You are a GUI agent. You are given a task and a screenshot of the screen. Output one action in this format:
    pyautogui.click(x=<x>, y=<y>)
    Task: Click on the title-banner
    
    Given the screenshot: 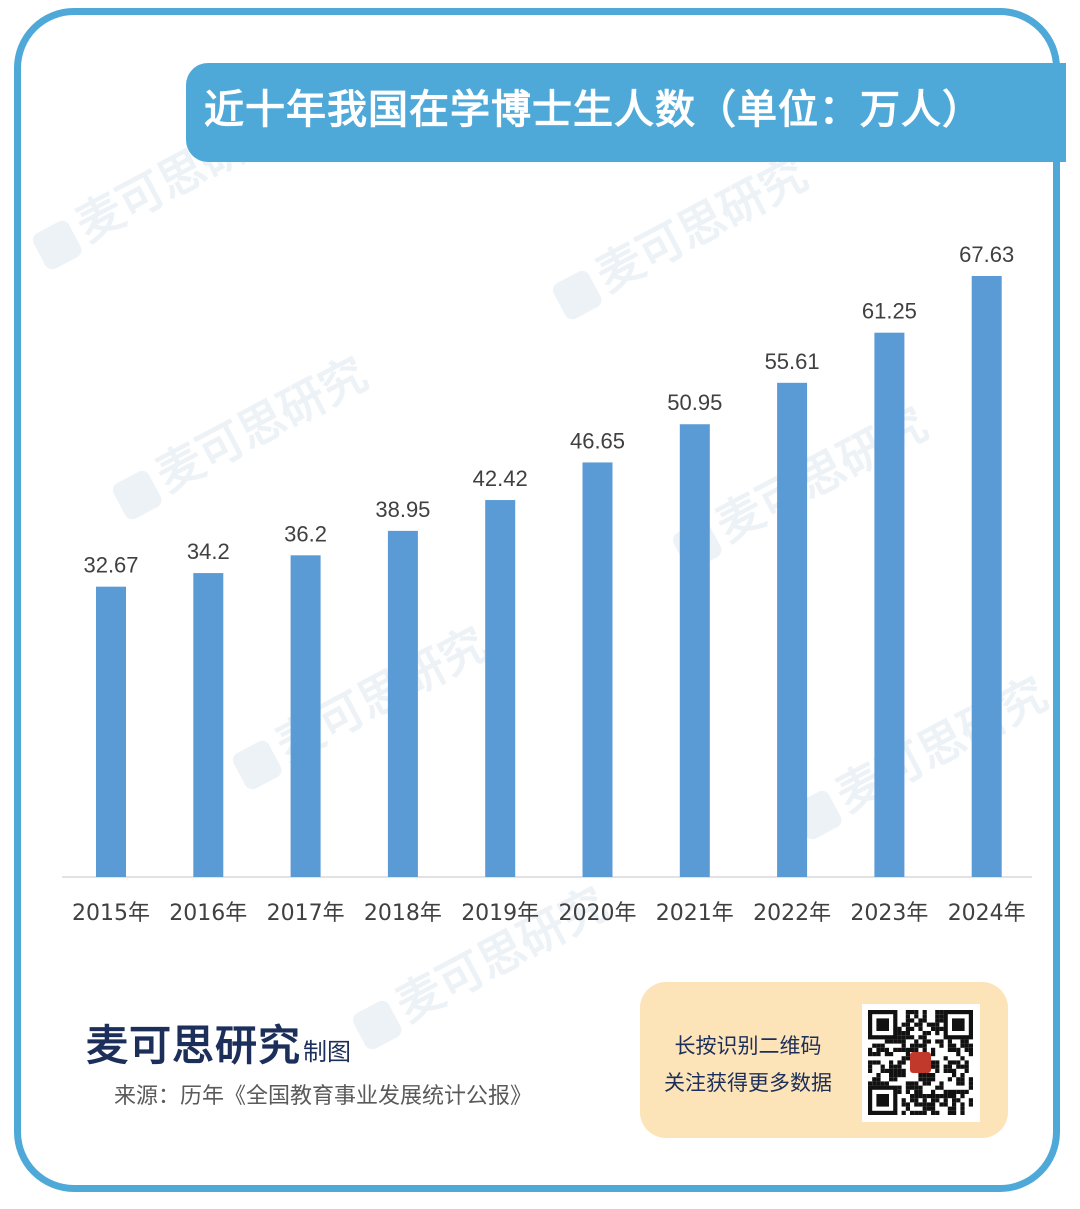 What is the action you would take?
    pyautogui.click(x=626, y=112)
    